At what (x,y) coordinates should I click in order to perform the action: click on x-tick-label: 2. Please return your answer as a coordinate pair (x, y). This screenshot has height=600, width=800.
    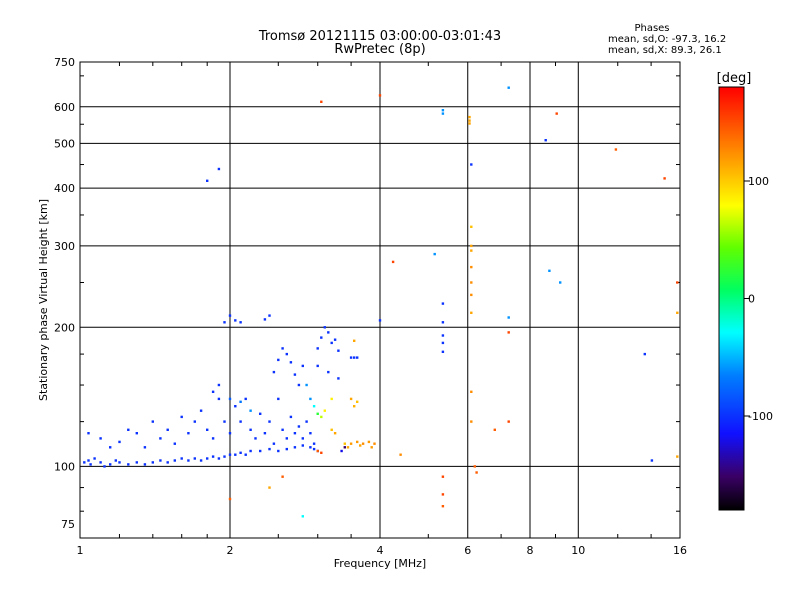
    Looking at the image, I should click on (230, 550).